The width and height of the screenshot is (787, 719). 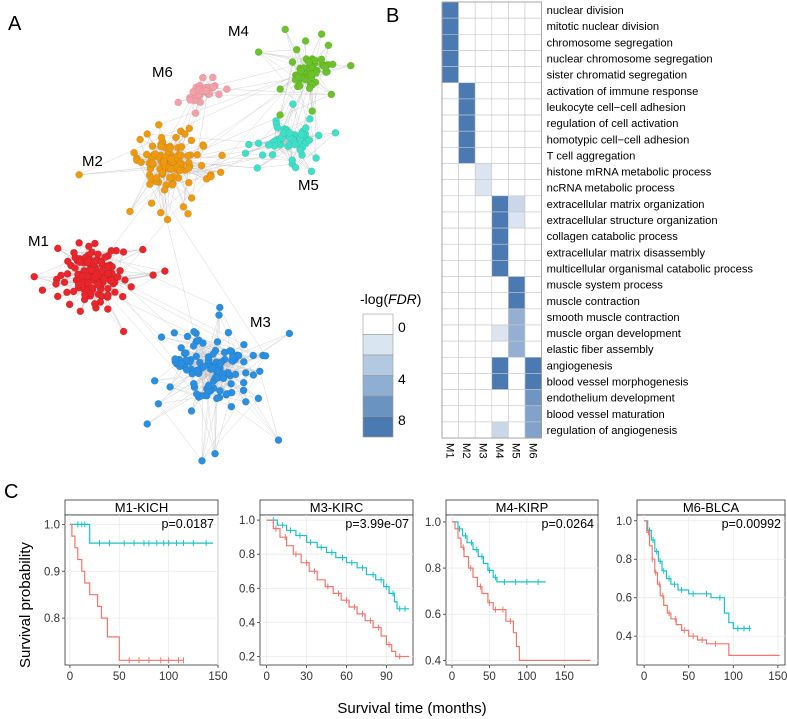 I want to click on heatmap-column-labels: M1 M2 M3 M4 M5 M6, so click(x=490, y=451).